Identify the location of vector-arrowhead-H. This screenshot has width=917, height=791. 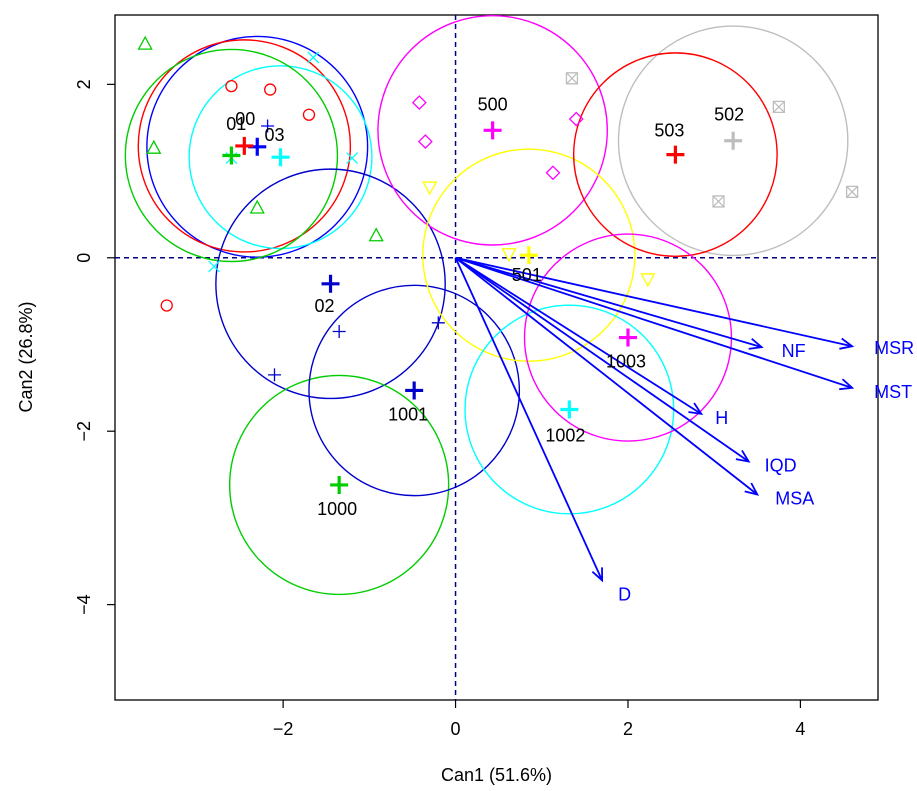
(696, 409).